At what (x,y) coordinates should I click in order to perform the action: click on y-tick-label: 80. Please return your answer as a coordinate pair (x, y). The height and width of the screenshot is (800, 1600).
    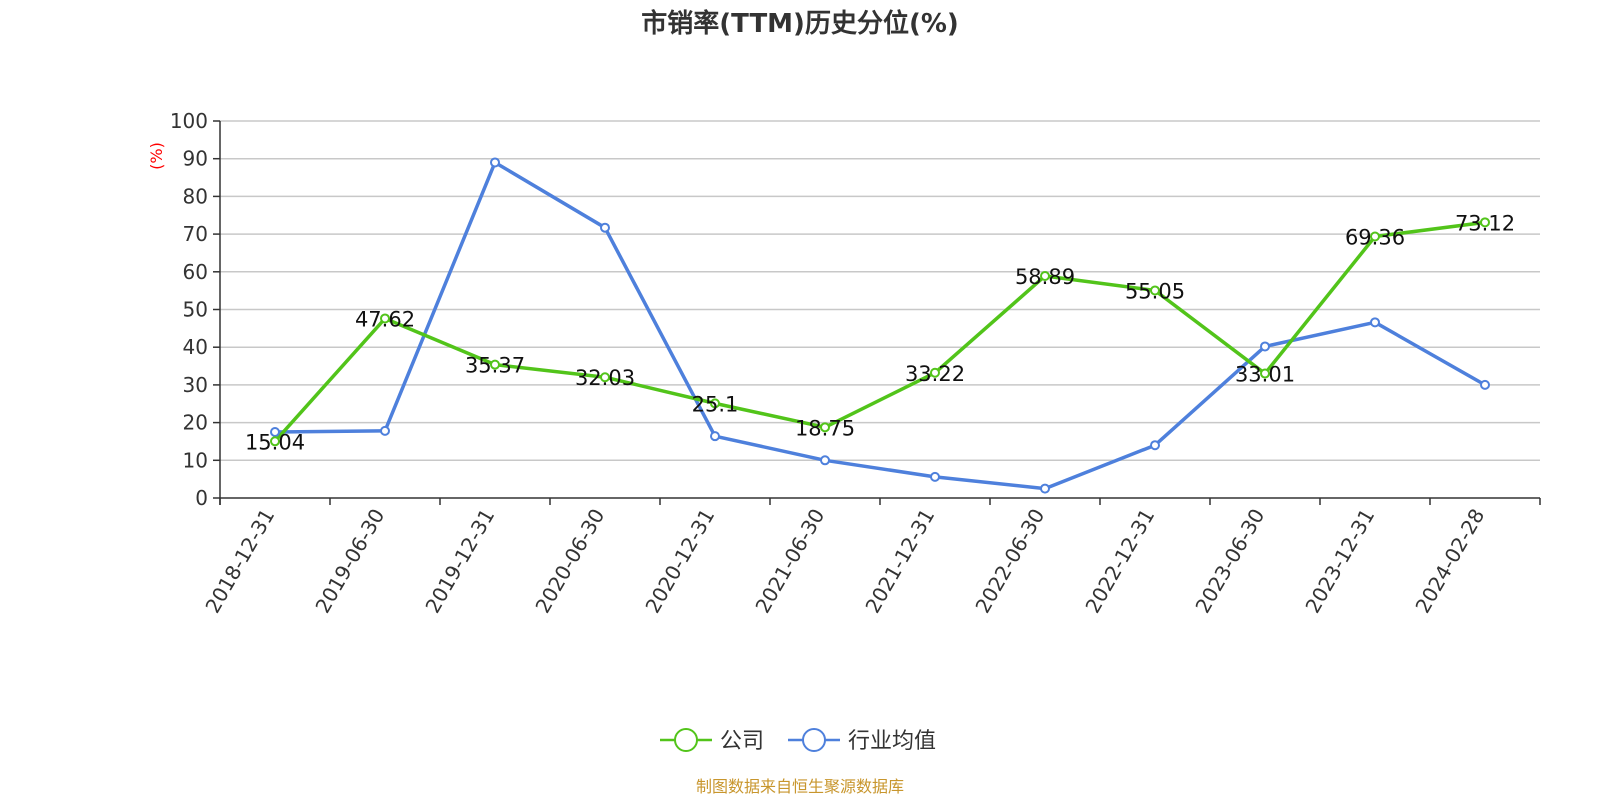
    Looking at the image, I should click on (195, 196).